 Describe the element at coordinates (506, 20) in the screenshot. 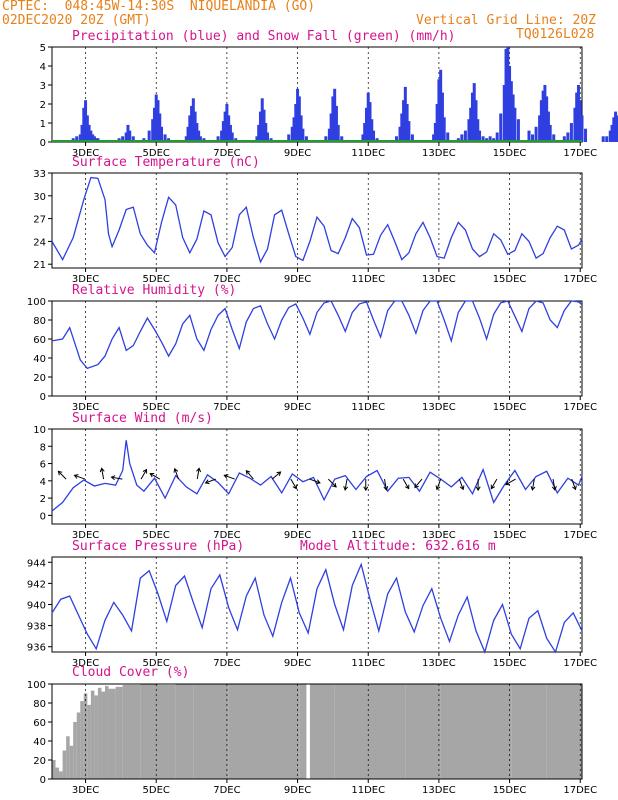

I see `header-line2-right: Vertical Grid Line: 20Z` at that location.